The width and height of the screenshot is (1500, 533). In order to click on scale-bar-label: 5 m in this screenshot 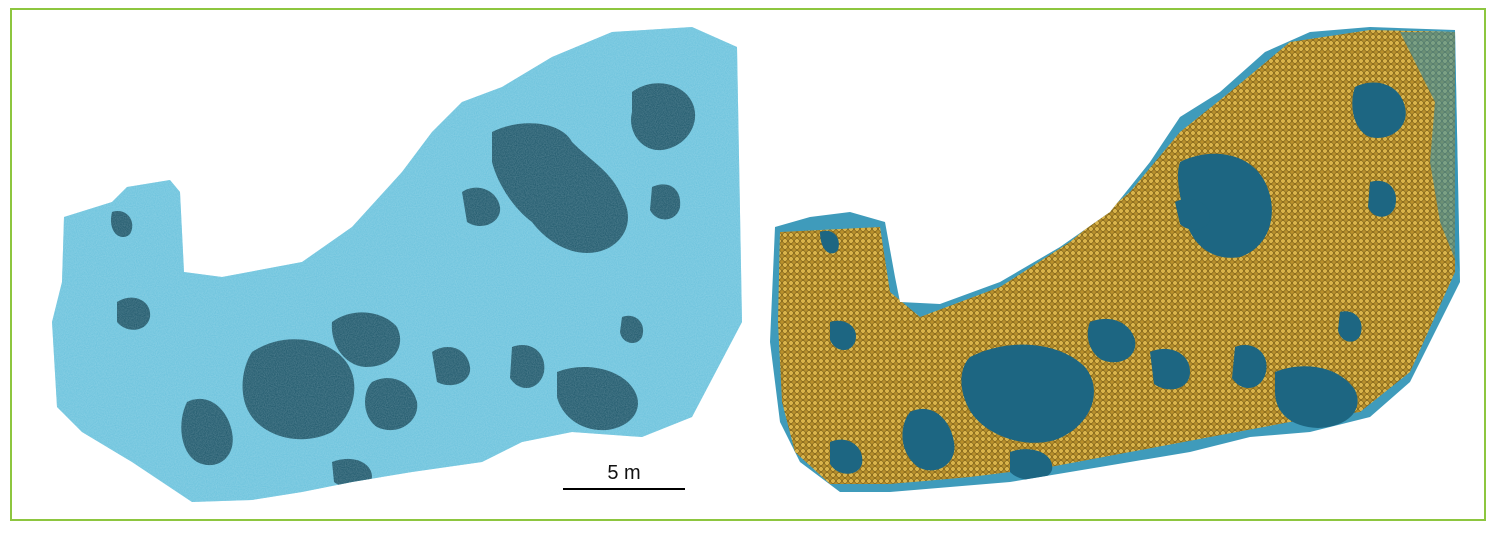, I will do `click(624, 473)`.